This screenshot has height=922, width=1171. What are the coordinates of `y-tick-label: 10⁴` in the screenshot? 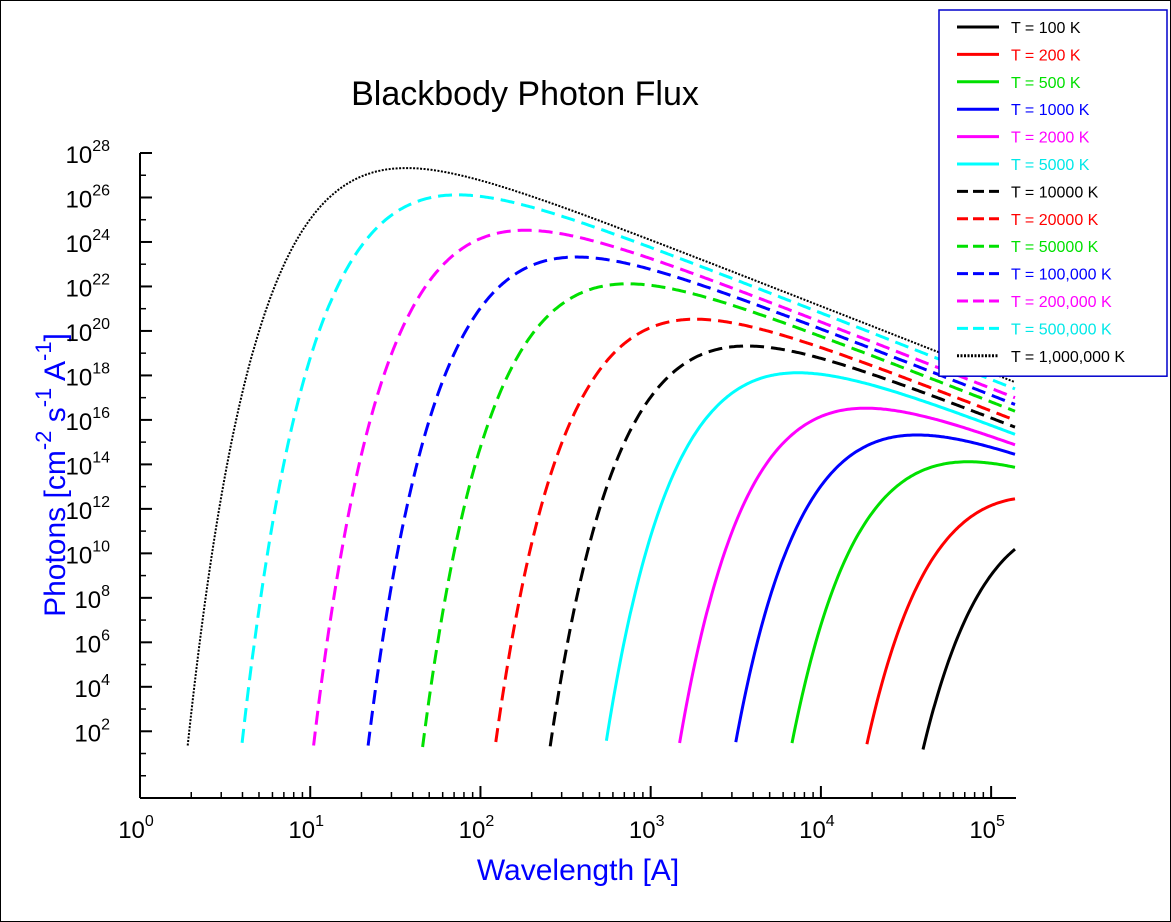 It's located at (92, 687).